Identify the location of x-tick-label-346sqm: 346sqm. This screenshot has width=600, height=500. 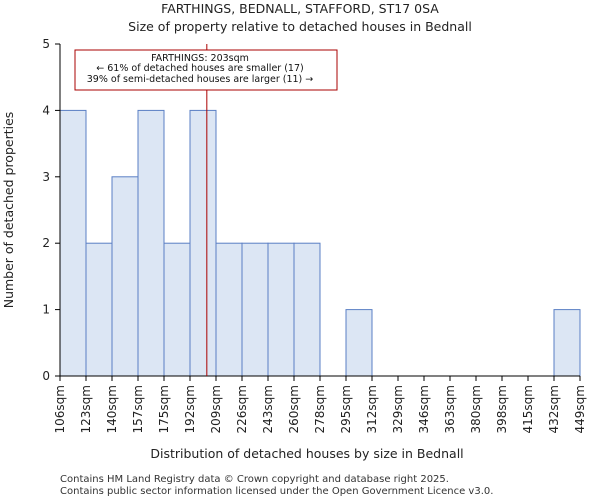
(424, 409).